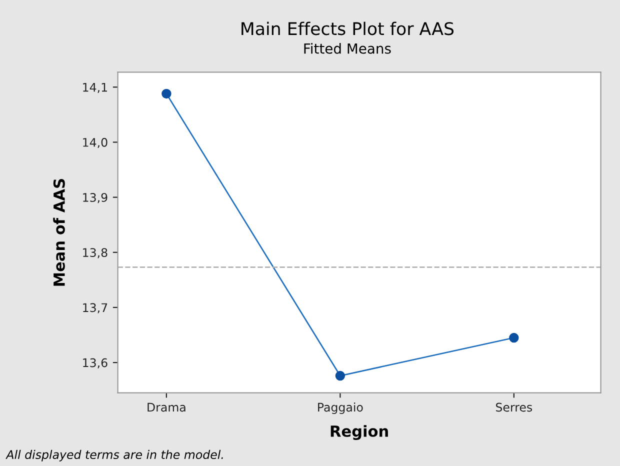  I want to click on chart-title: Main Effects Plot for AAS, so click(348, 29).